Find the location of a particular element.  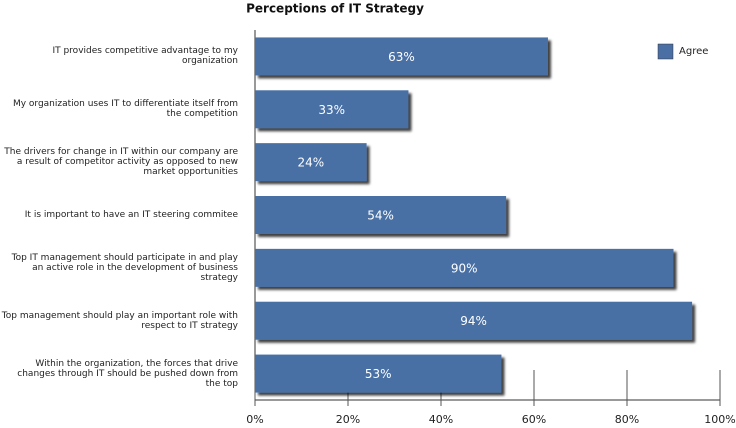

data-label: 53% is located at coordinates (378, 374).